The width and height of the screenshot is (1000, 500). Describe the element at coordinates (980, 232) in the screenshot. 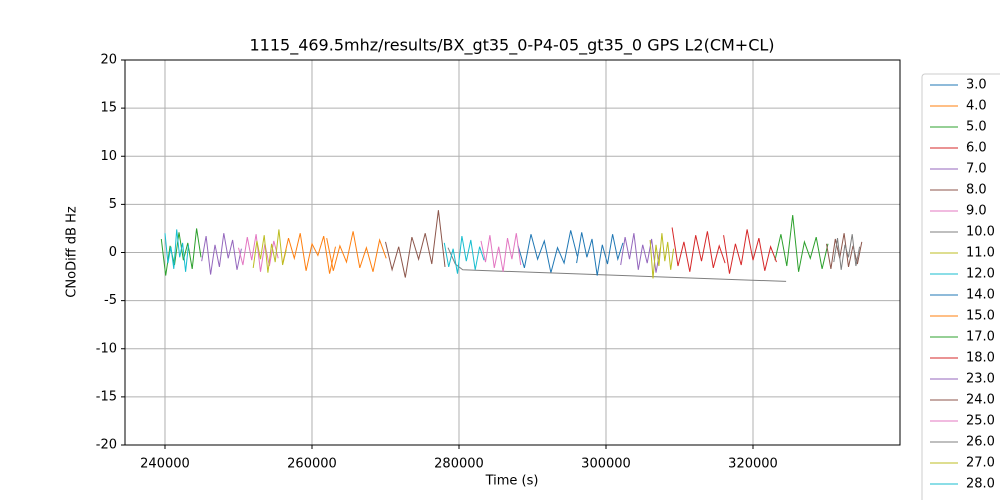

I see `legend-label: 10.0` at that location.